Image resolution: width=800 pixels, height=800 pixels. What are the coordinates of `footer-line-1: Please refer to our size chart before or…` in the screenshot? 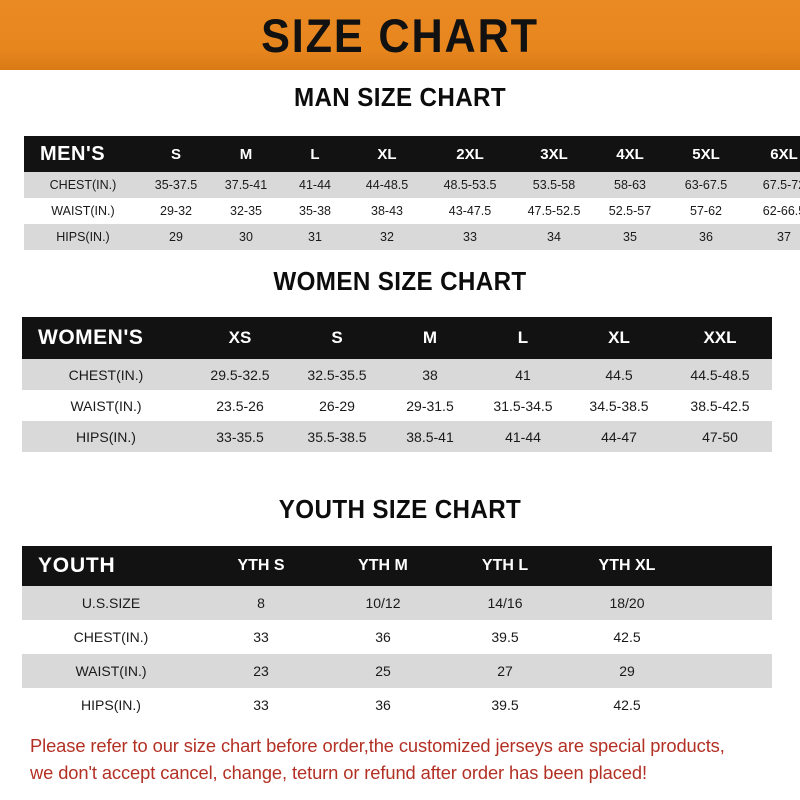 It's located at (377, 745).